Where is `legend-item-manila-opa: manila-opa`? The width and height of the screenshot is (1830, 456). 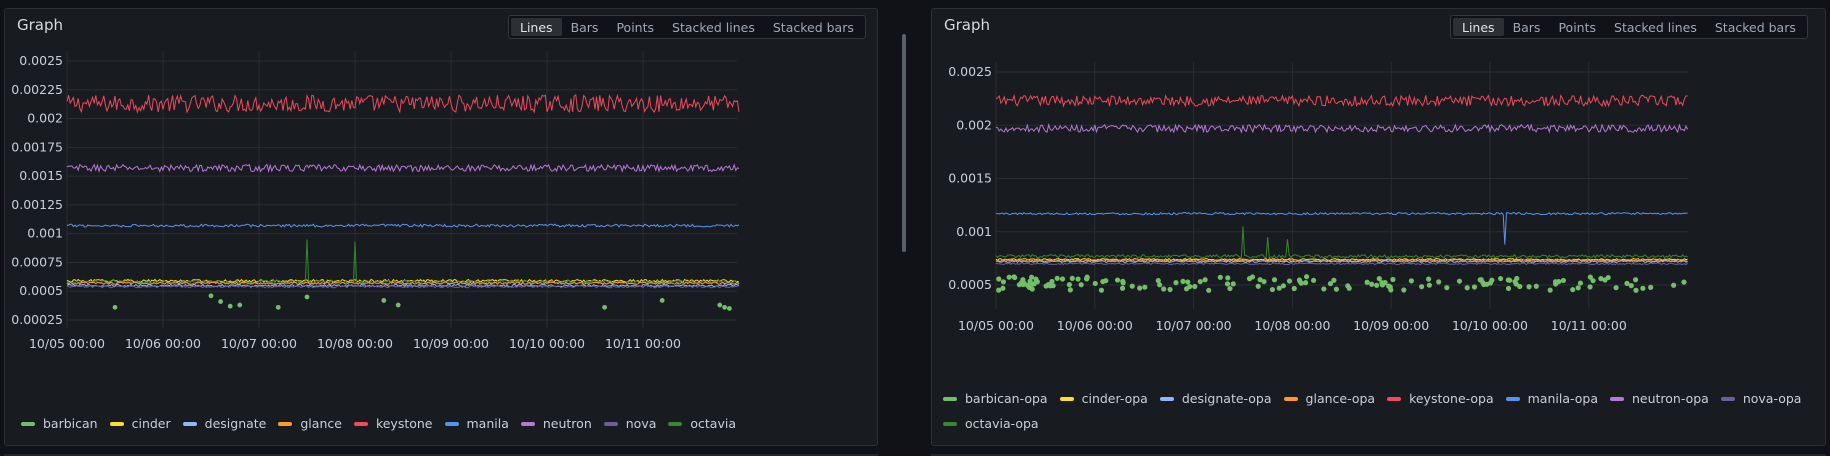 legend-item-manila-opa: manila-opa is located at coordinates (1551, 398).